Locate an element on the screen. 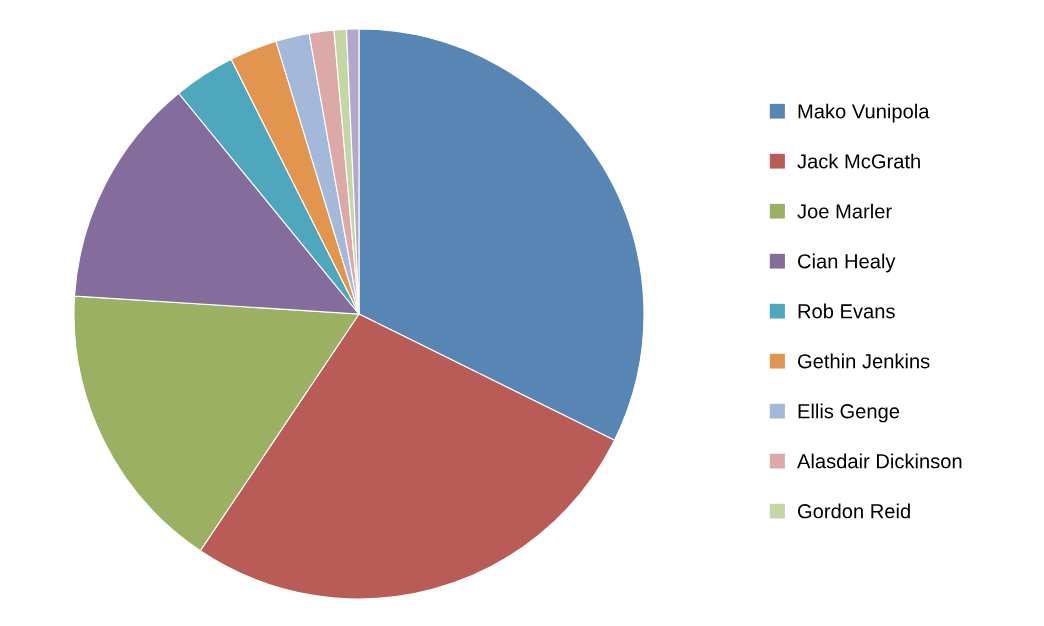 This screenshot has height=626, width=1044. legend-label: Alasdair Dickinson is located at coordinates (879, 461).